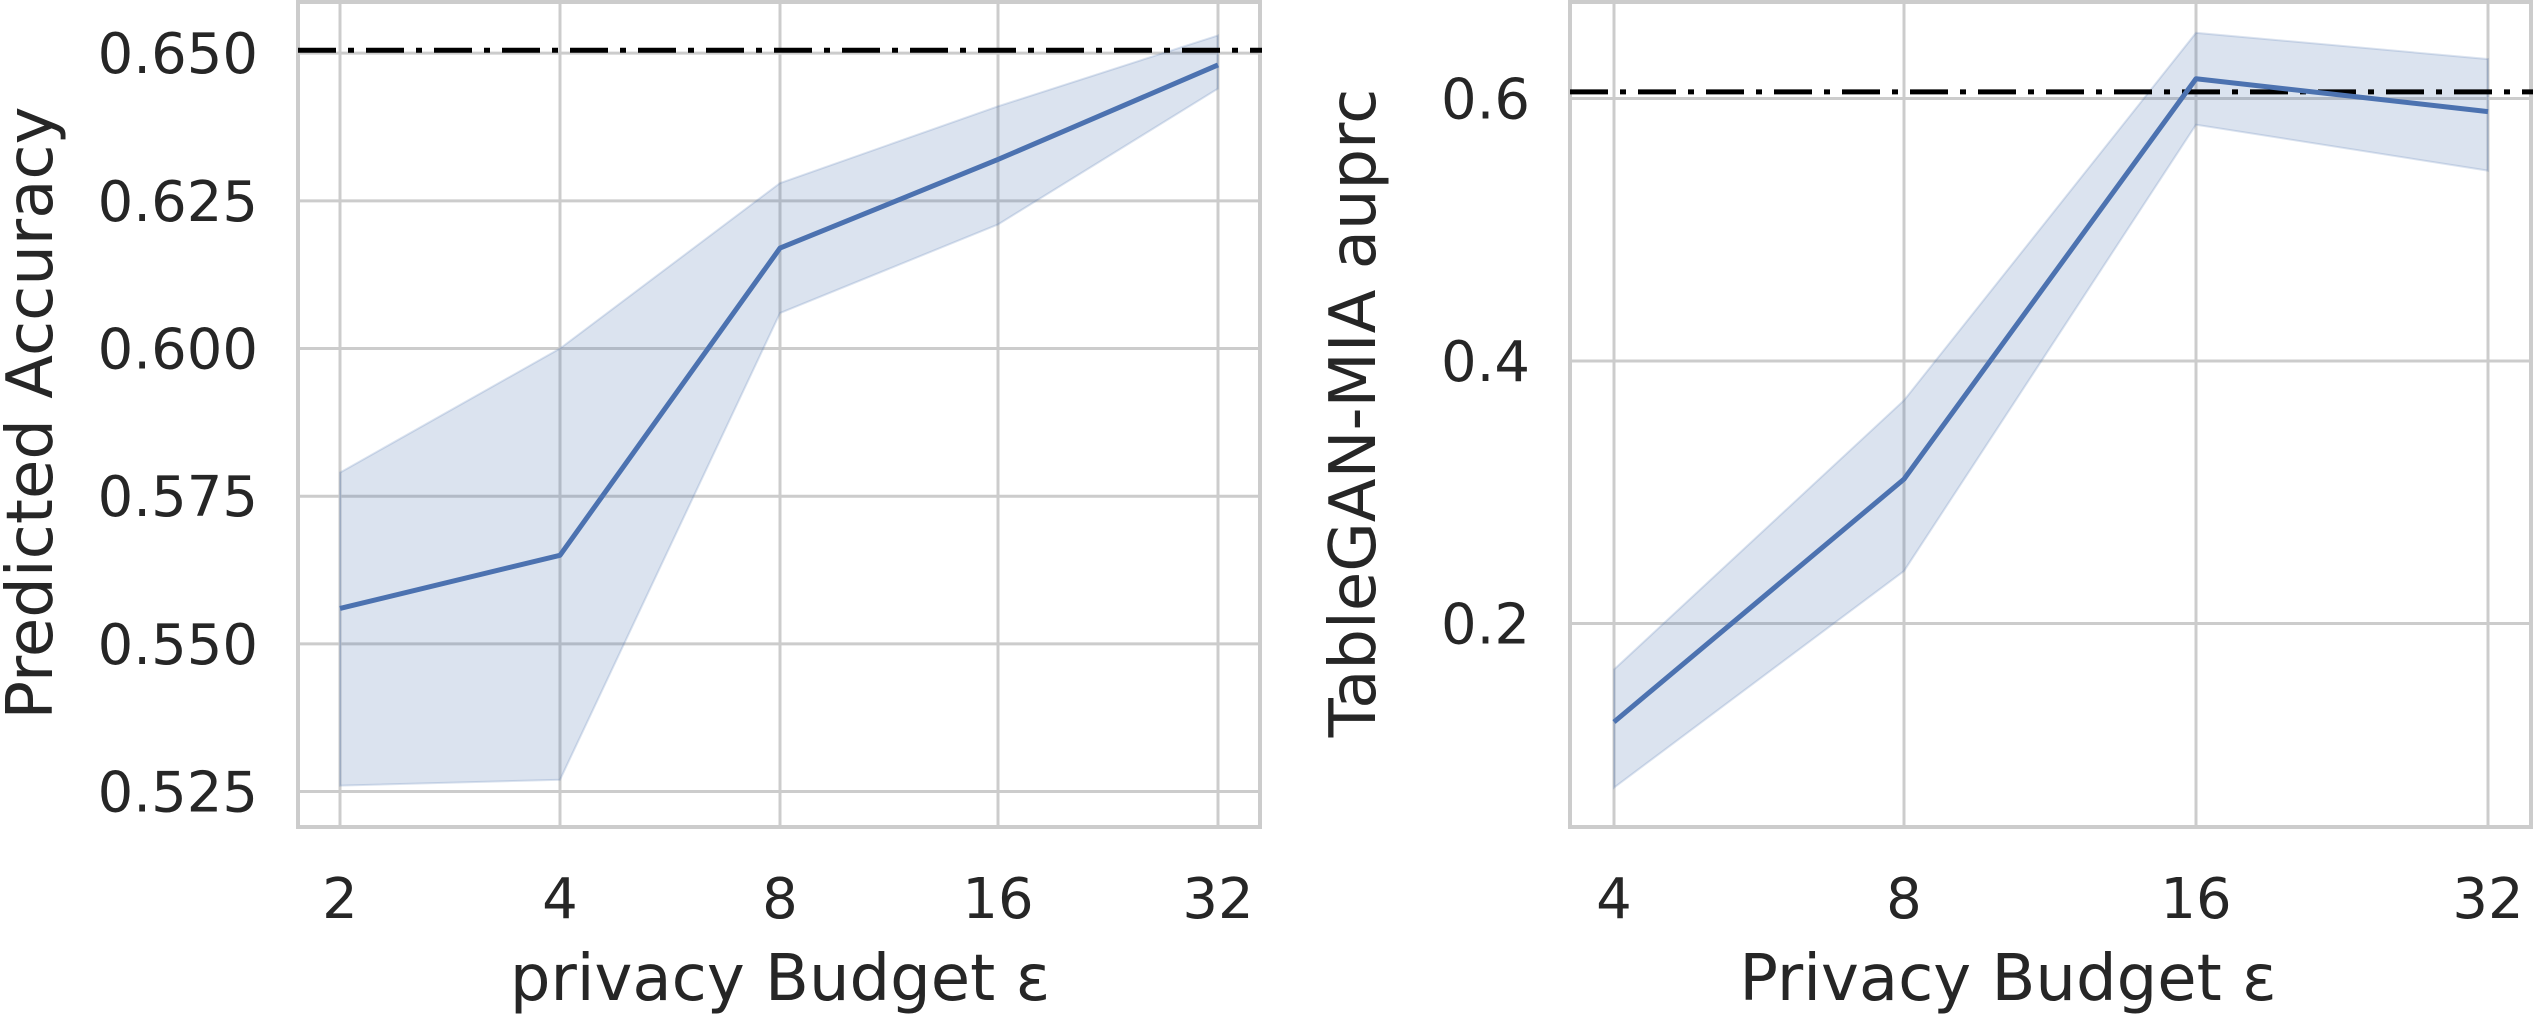 The width and height of the screenshot is (2533, 1021). What do you see at coordinates (178, 645) in the screenshot?
I see `y-tick-label: 0.550` at bounding box center [178, 645].